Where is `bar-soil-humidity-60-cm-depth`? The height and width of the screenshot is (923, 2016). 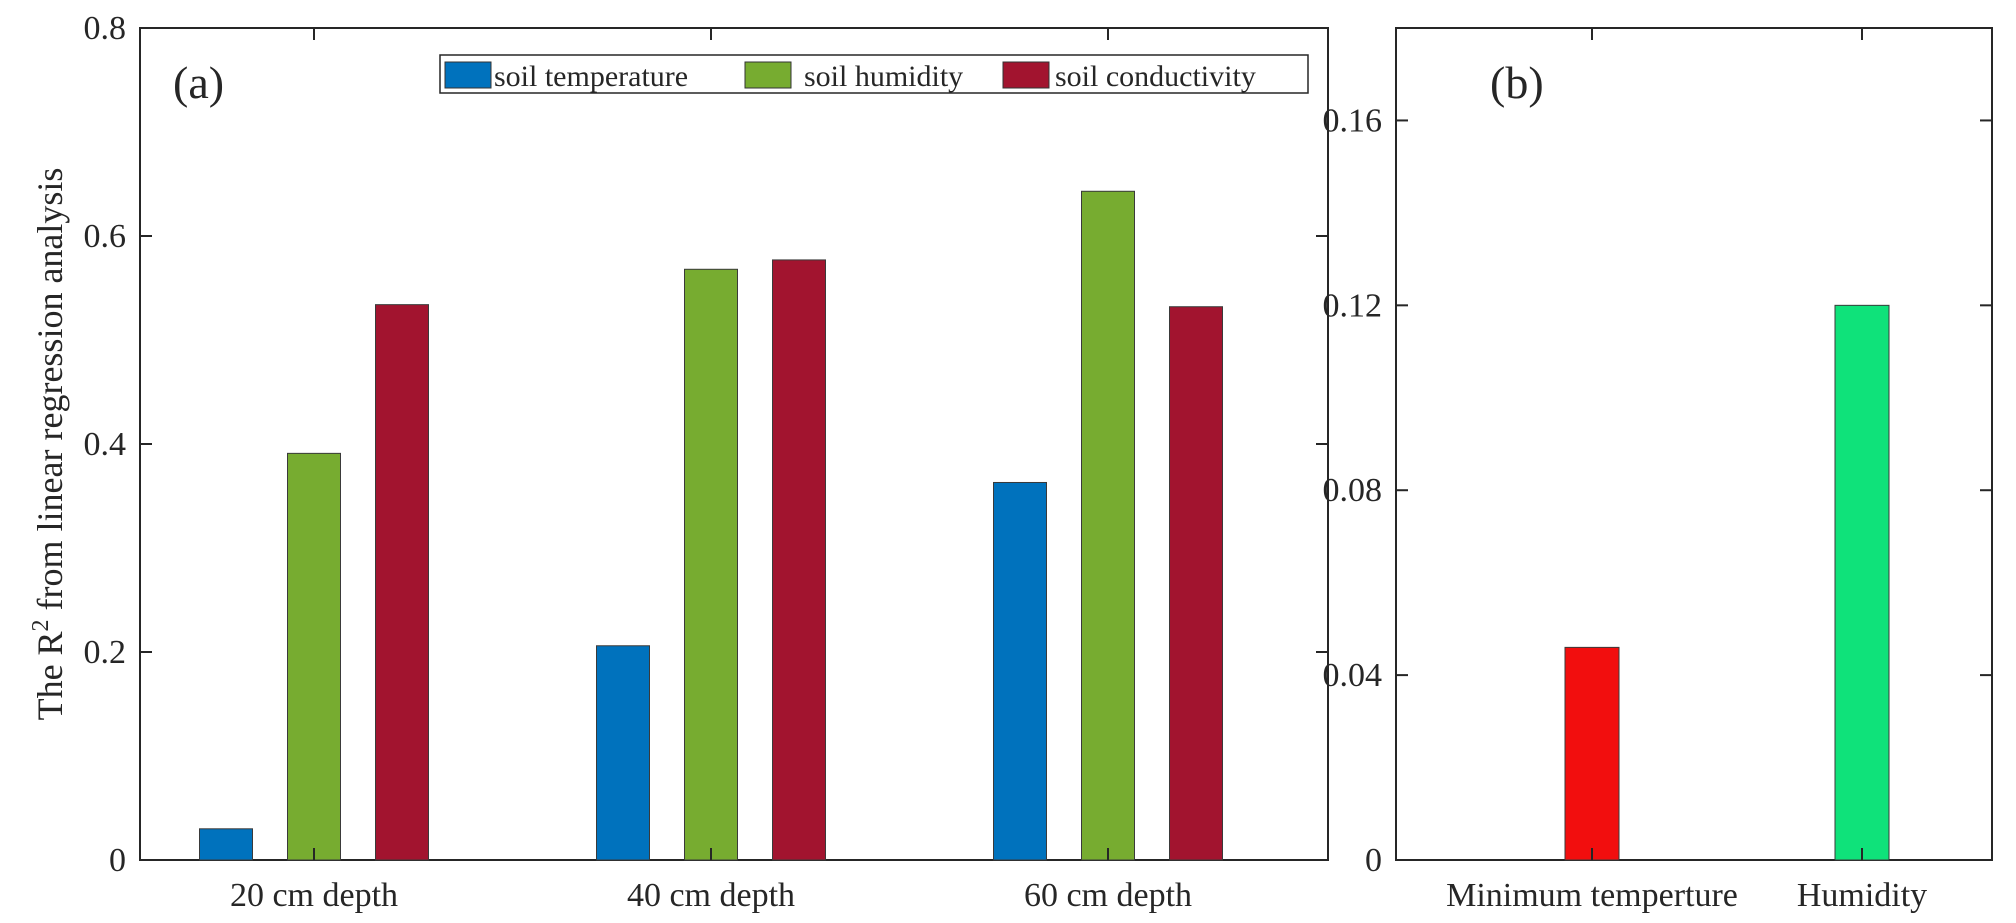 bar-soil-humidity-60-cm-depth is located at coordinates (1108, 525).